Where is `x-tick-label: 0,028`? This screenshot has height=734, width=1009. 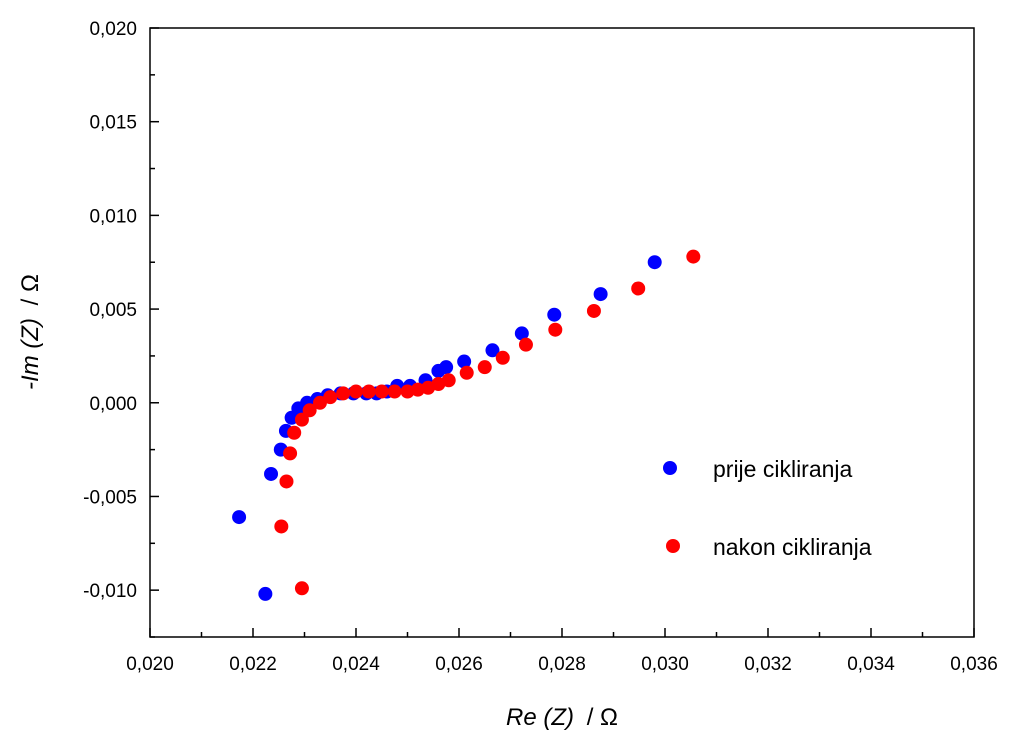 x-tick-label: 0,028 is located at coordinates (562, 664).